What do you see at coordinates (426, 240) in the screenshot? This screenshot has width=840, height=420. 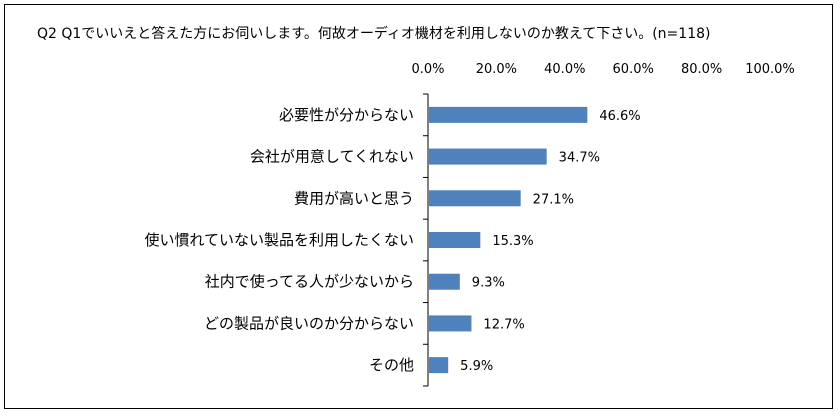 I see `y-axis-line` at bounding box center [426, 240].